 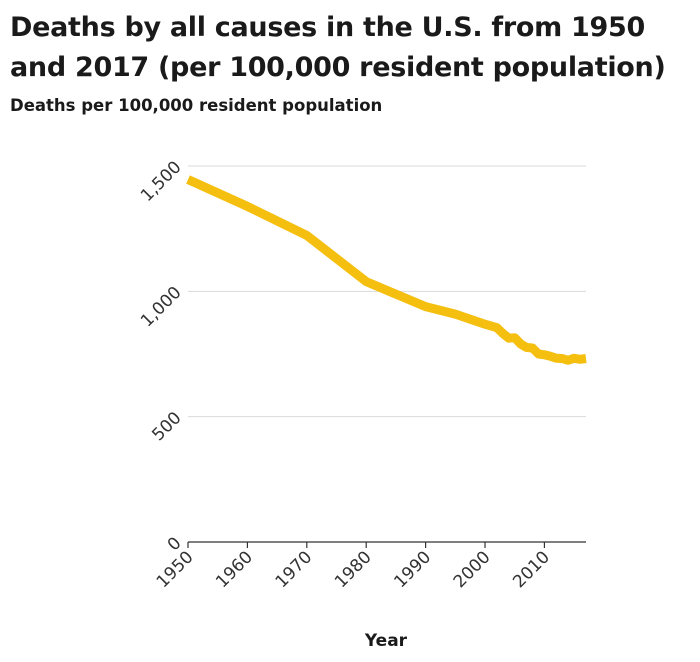 What do you see at coordinates (196, 105) in the screenshot?
I see `chart-subtitle: Deaths per 100,000 resident population` at bounding box center [196, 105].